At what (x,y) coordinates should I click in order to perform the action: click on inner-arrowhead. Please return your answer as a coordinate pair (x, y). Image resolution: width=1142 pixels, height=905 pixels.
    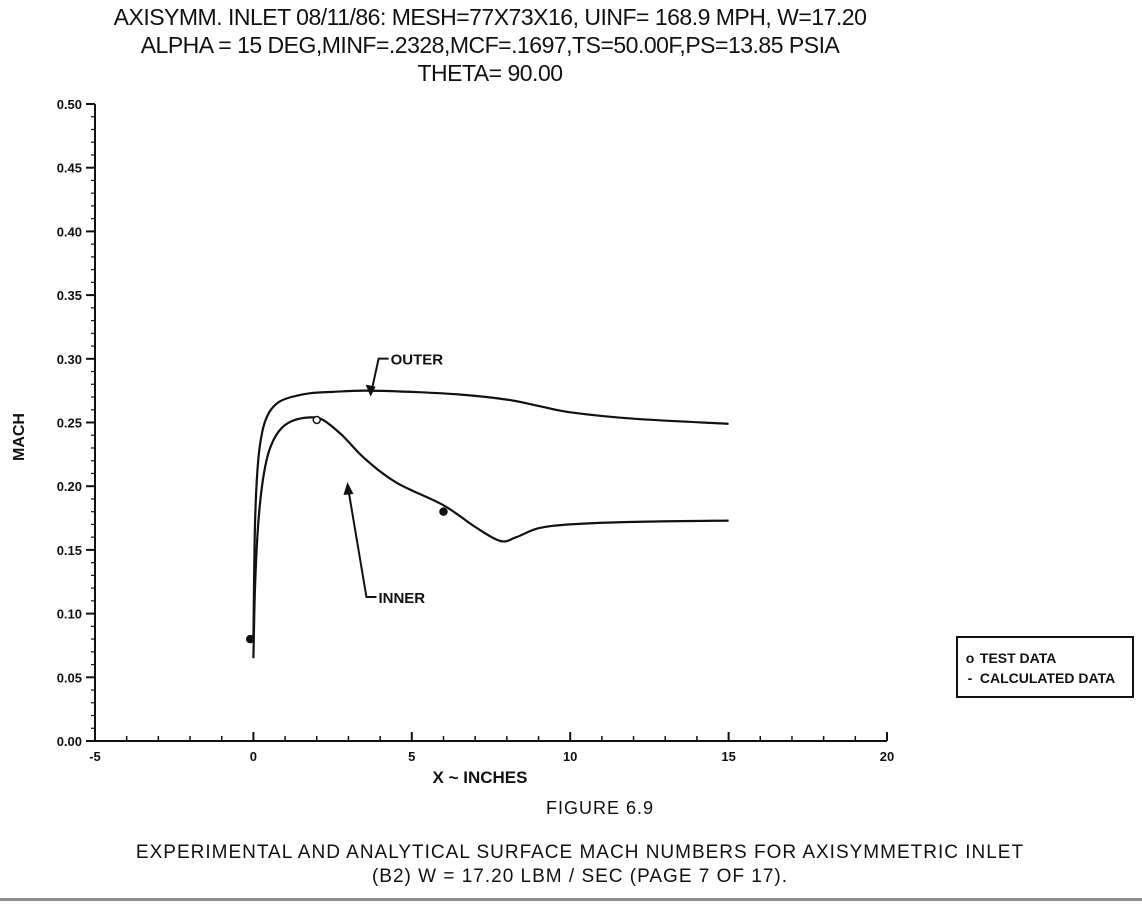
    Looking at the image, I should click on (348, 489).